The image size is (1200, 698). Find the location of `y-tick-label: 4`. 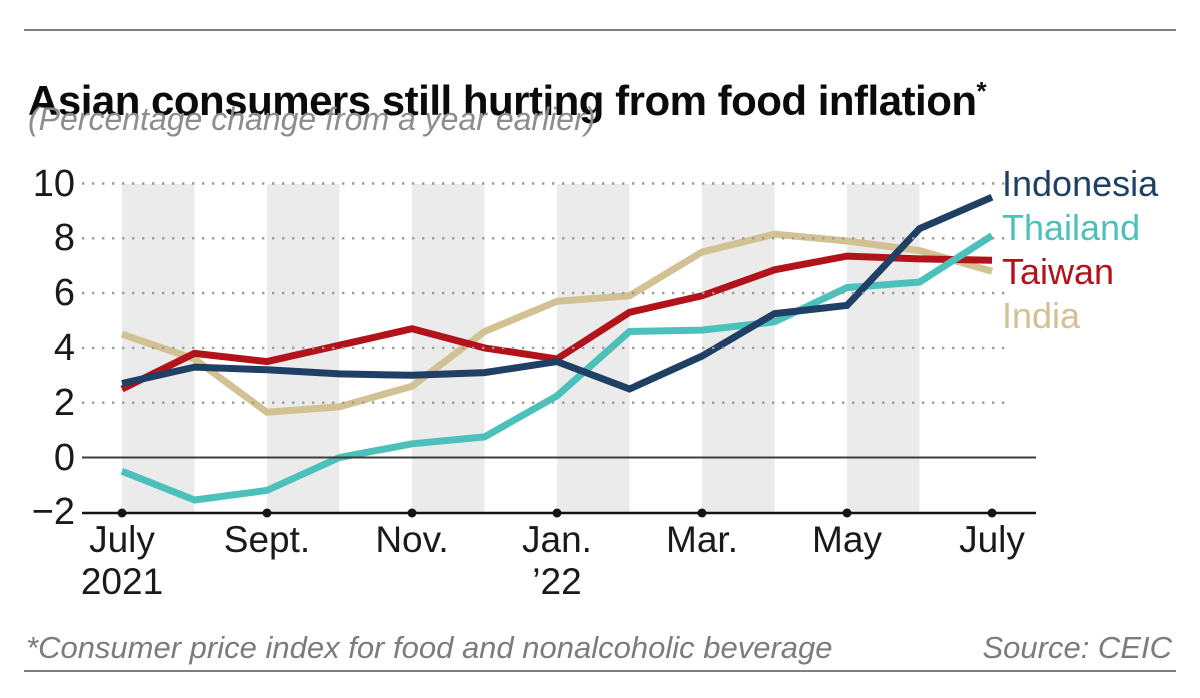

y-tick-label: 4 is located at coordinates (64, 348).